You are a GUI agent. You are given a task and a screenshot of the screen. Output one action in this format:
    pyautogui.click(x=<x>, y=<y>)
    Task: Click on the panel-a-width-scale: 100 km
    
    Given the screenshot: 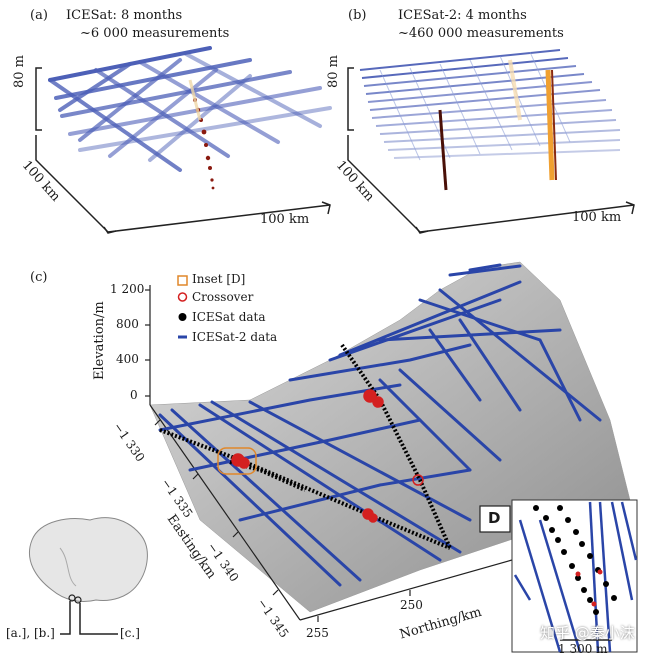 What is the action you would take?
    pyautogui.click(x=285, y=219)
    